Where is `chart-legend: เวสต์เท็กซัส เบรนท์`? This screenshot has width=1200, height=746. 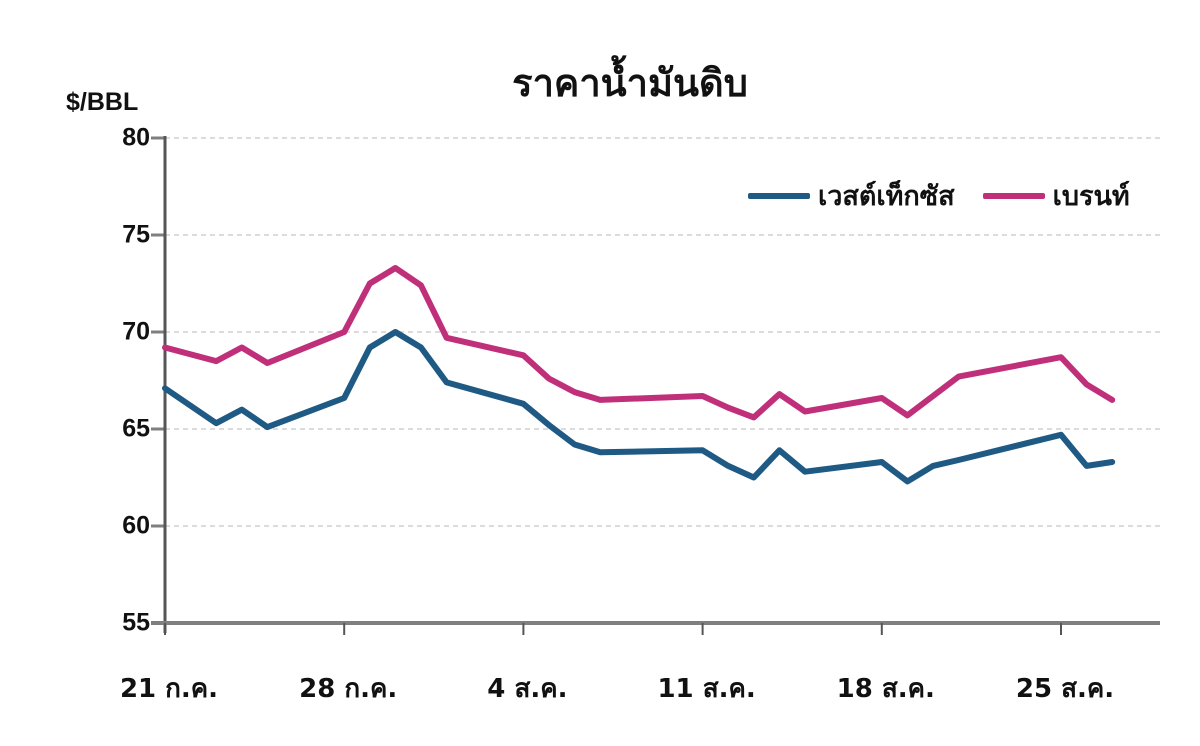 chart-legend: เวสต์เท็กซัส เบรนท์ is located at coordinates (948, 195).